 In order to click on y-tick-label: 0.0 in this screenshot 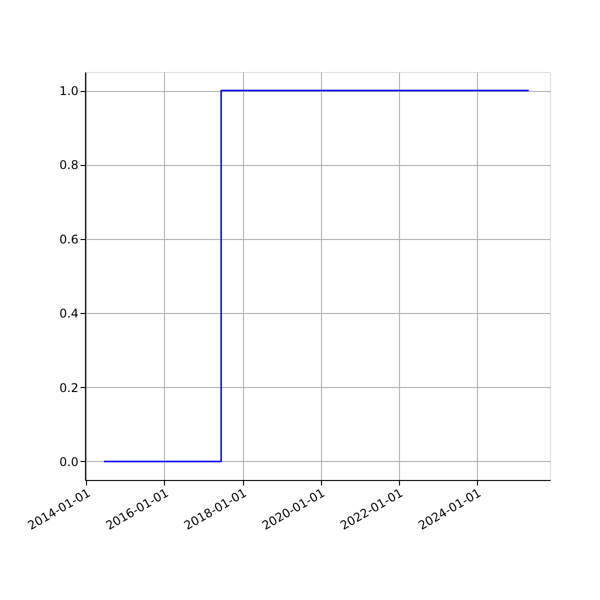, I will do `click(68, 461)`.